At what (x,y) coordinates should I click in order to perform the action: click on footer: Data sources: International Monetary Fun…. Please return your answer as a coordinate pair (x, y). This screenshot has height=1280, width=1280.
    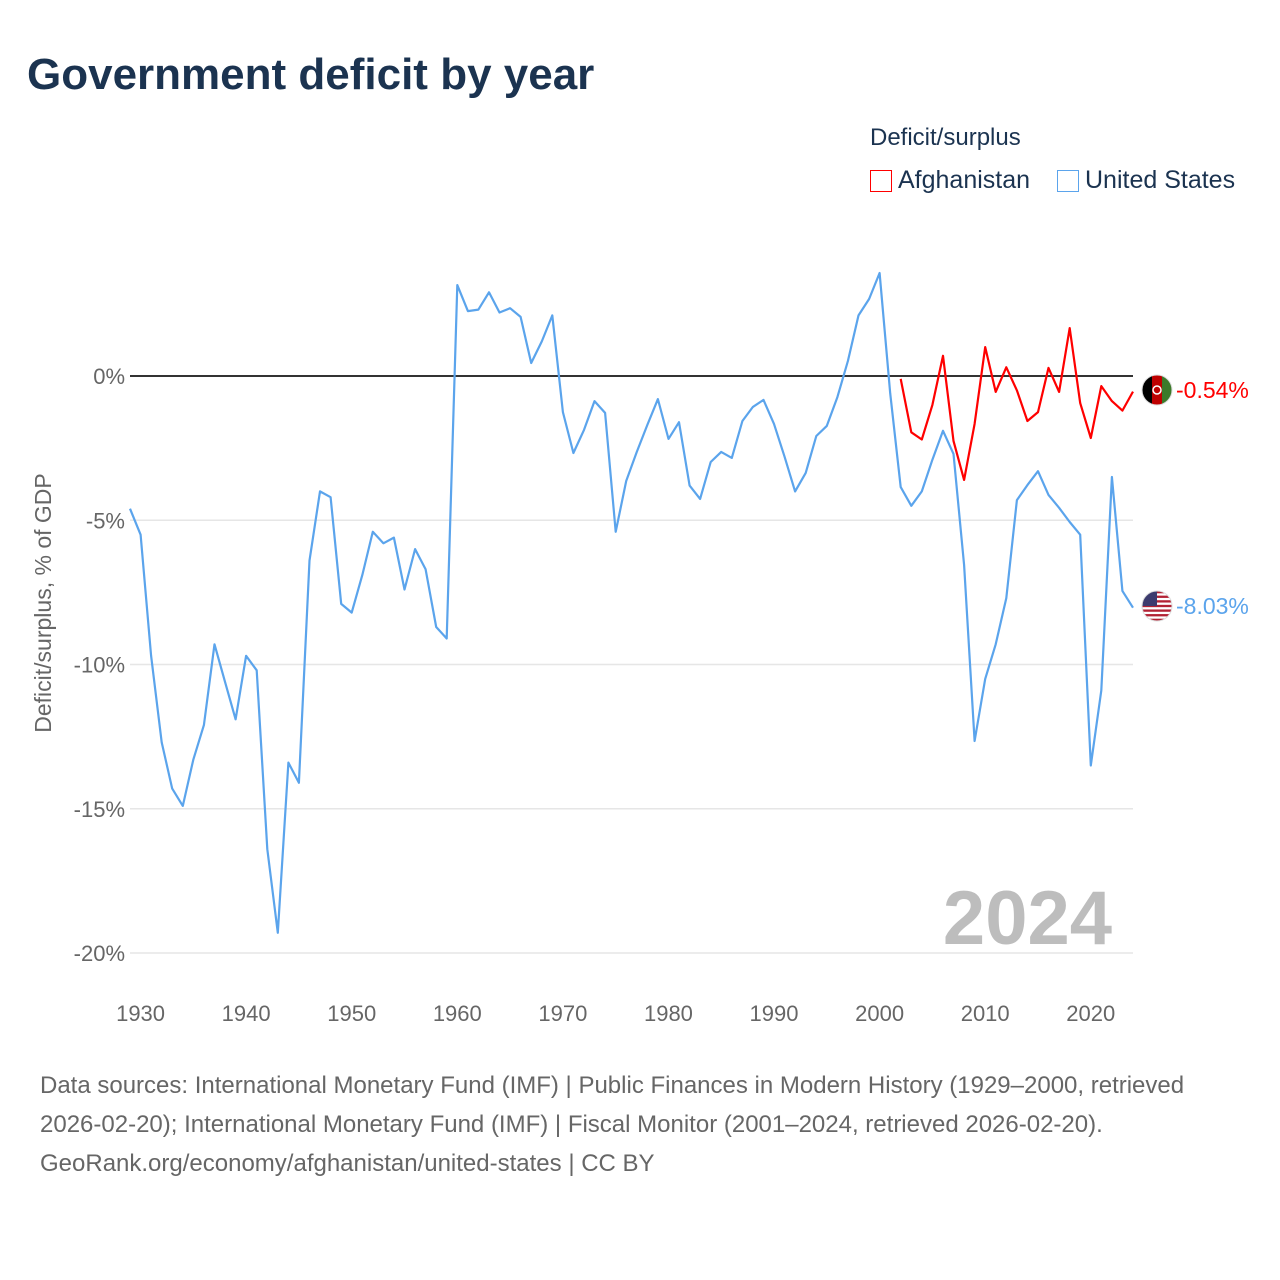
    Looking at the image, I should click on (645, 1124).